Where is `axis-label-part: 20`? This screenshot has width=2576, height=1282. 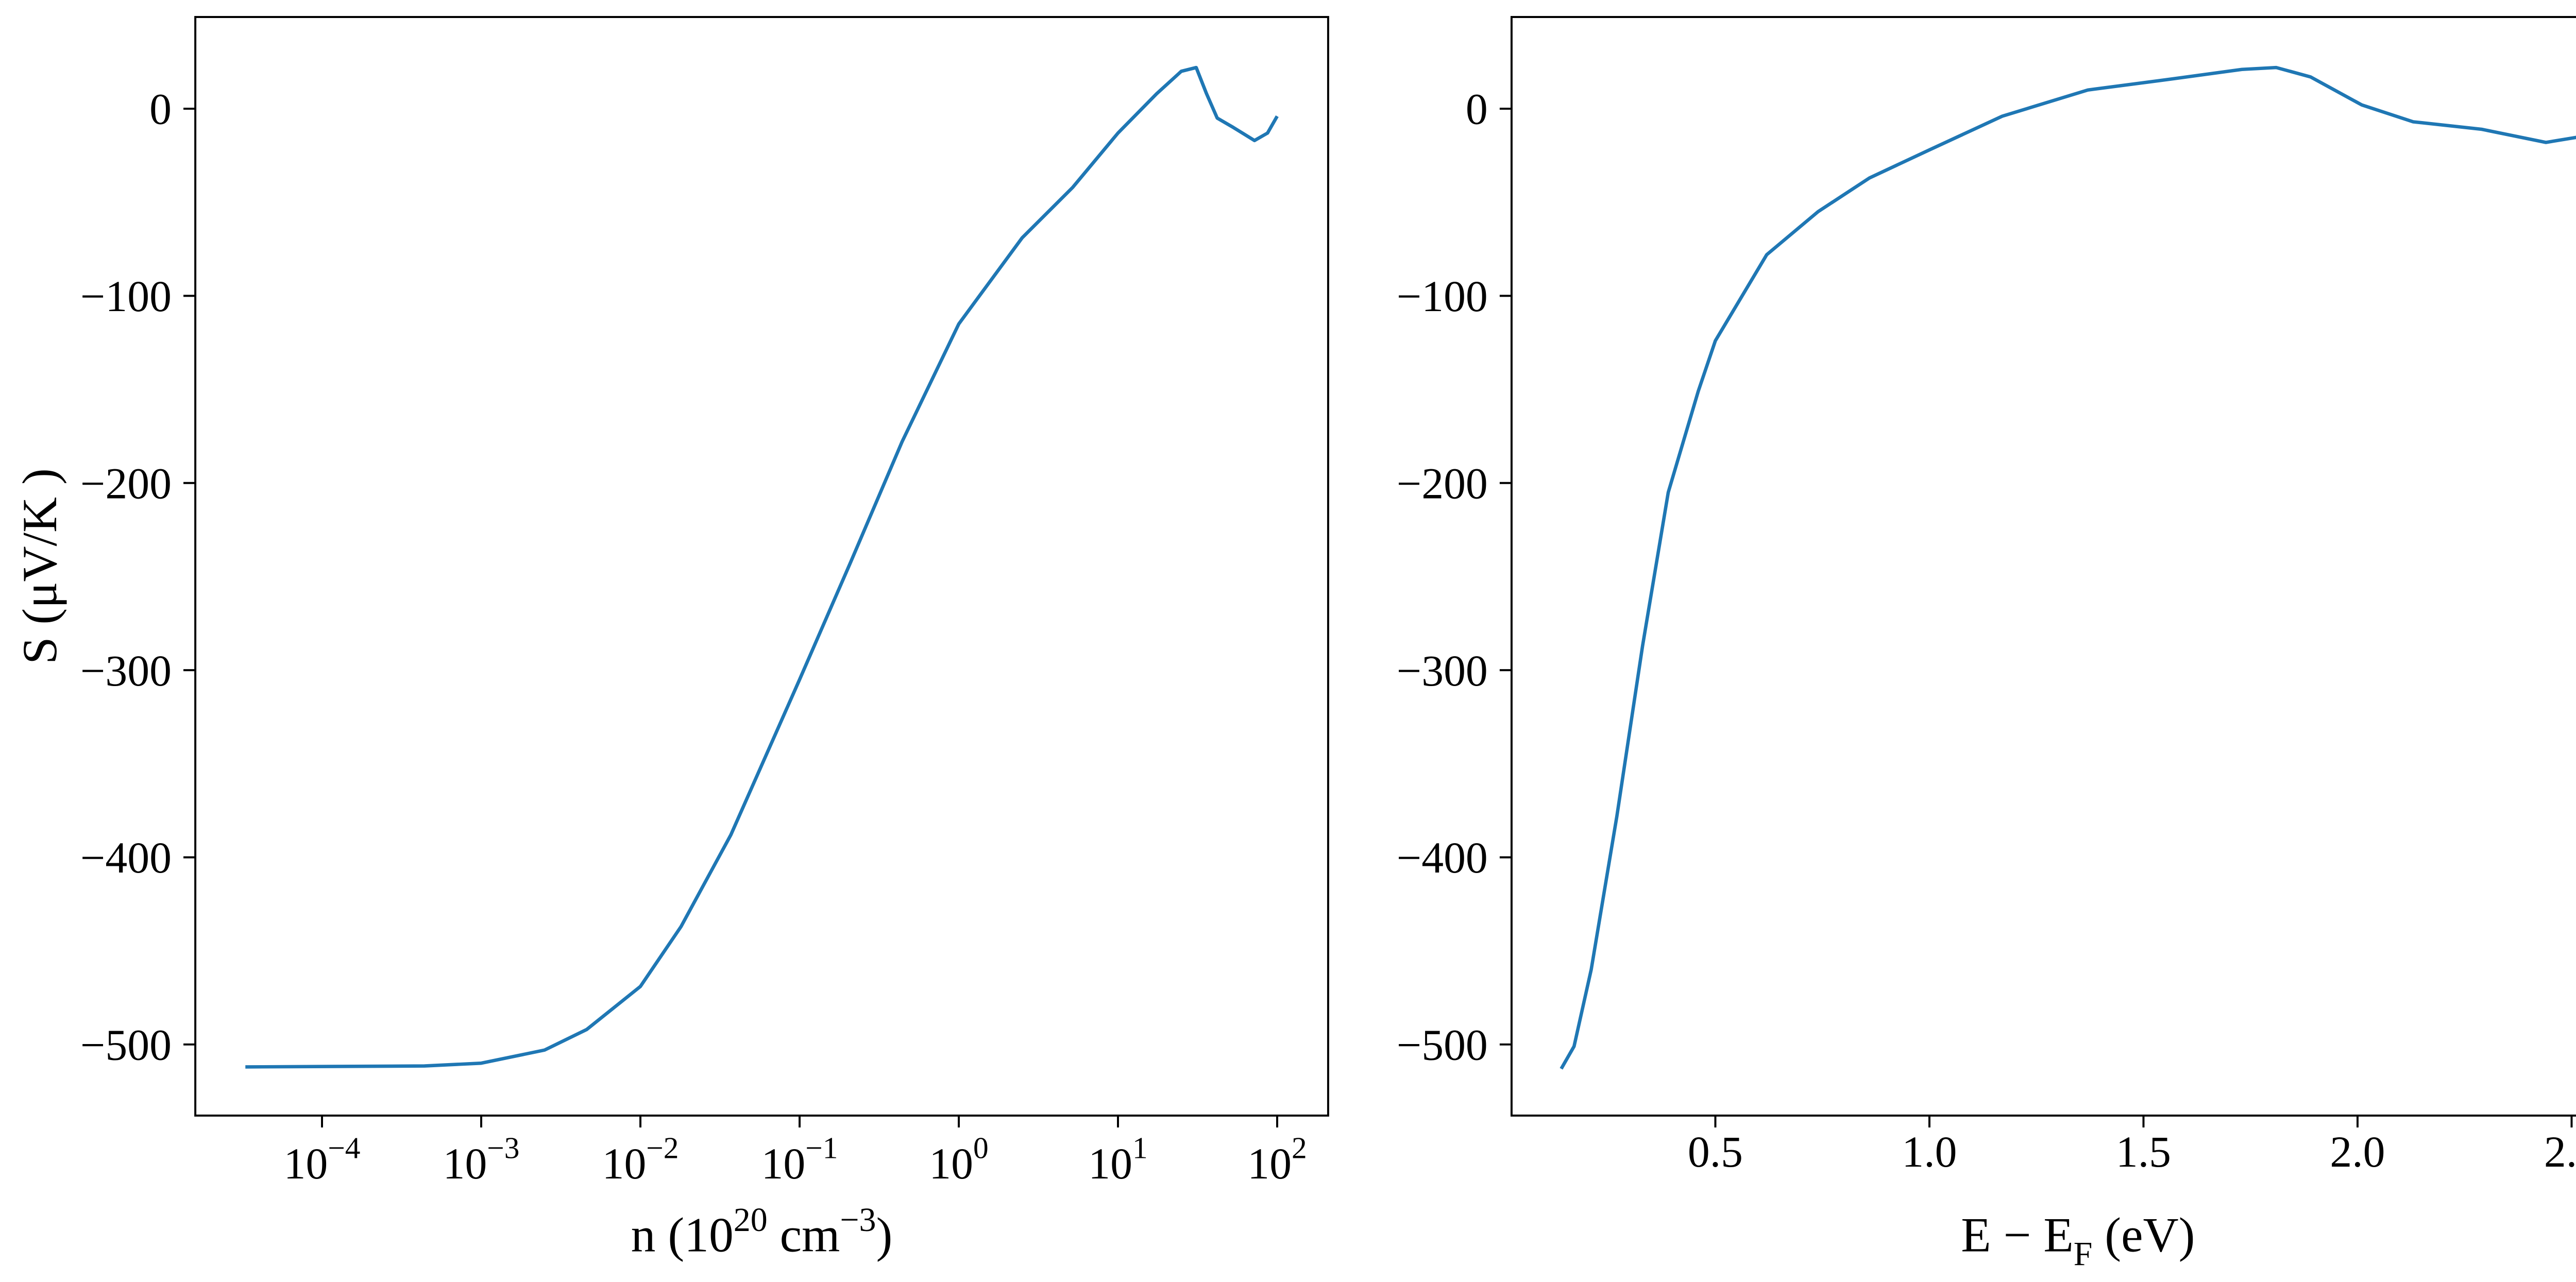
axis-label-part: 20 is located at coordinates (751, 1220).